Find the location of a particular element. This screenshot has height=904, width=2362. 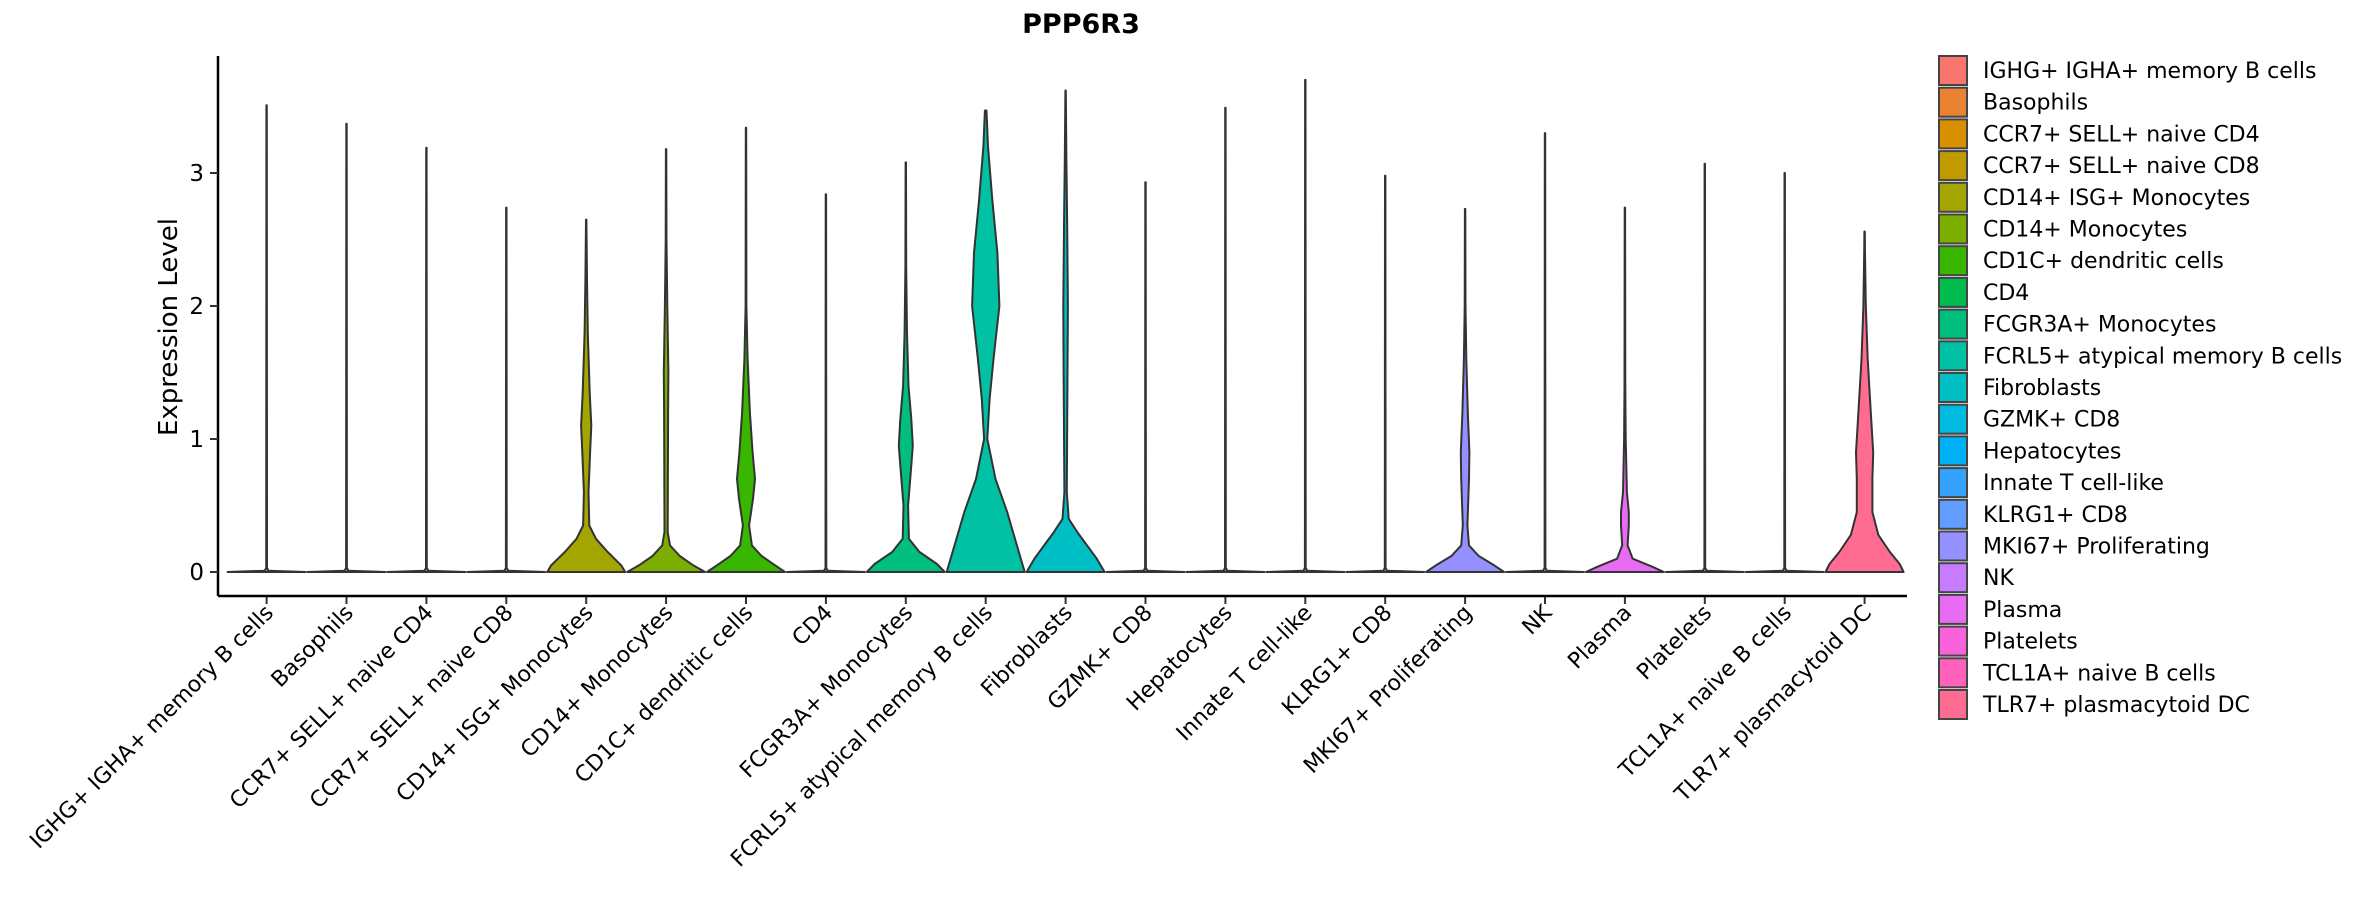

legend-label: Fibroblasts is located at coordinates (2042, 388).